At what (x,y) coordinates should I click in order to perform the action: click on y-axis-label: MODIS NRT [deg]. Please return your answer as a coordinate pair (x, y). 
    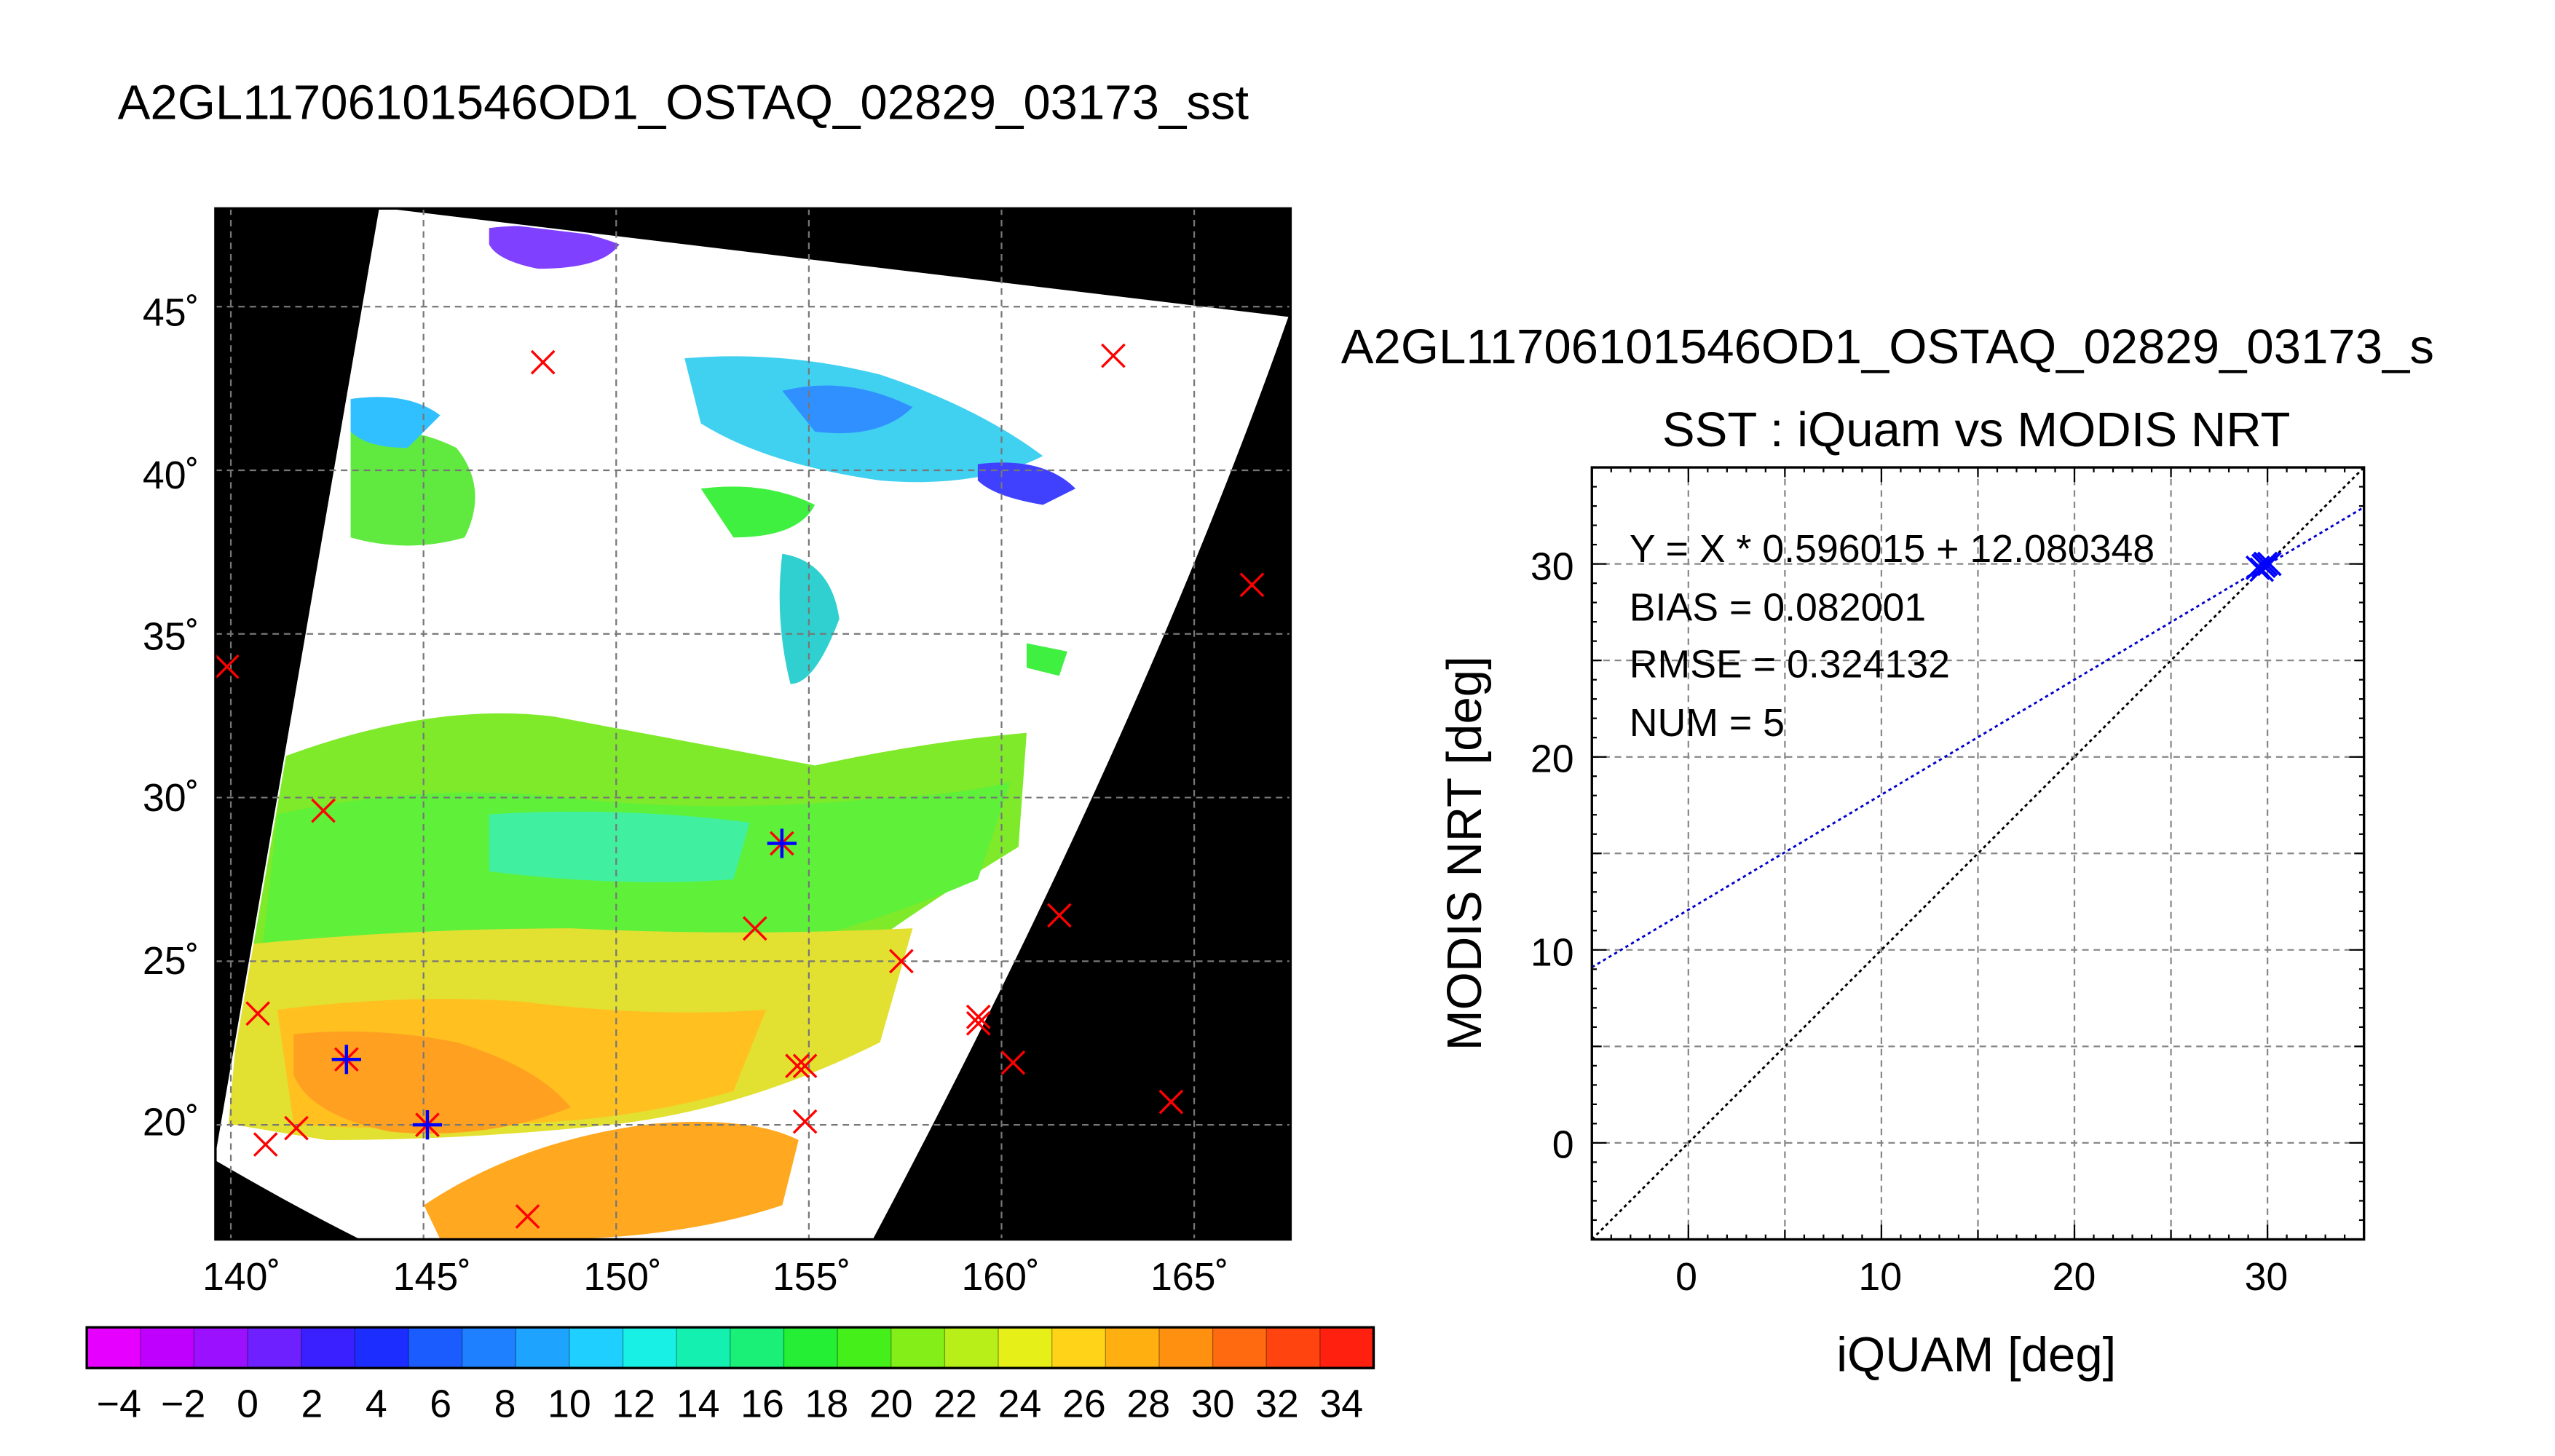
    Looking at the image, I should click on (1464, 853).